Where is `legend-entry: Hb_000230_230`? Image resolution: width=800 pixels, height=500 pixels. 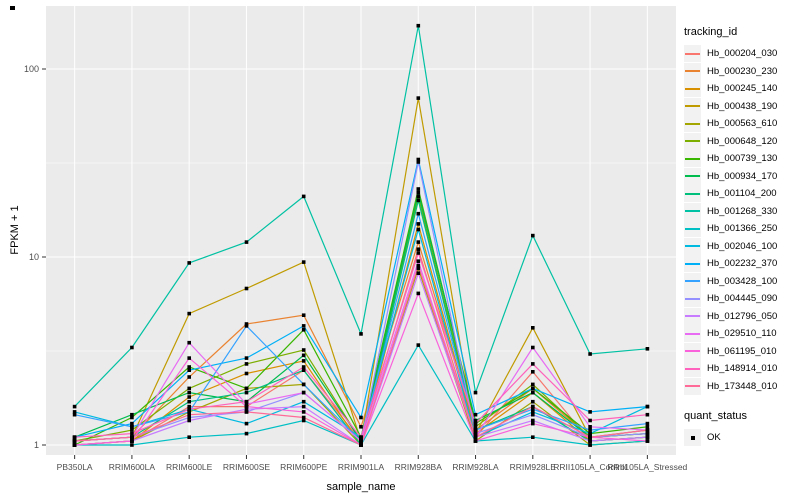 legend-entry: Hb_000230_230 is located at coordinates (741, 71).